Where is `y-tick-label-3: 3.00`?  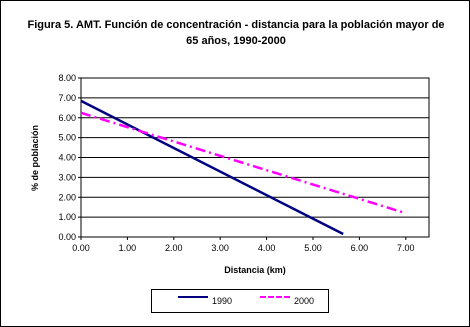
y-tick-label-3: 3.00 is located at coordinates (67, 177).